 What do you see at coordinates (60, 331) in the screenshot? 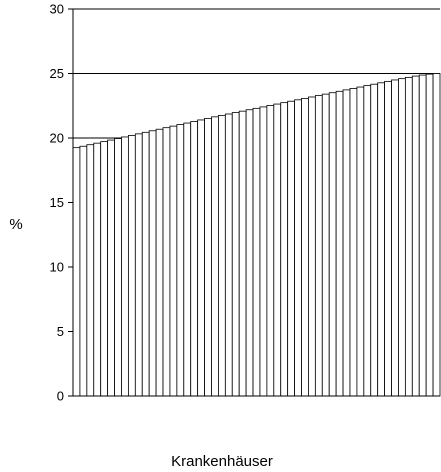
I see `y-tick-label-1: 5` at bounding box center [60, 331].